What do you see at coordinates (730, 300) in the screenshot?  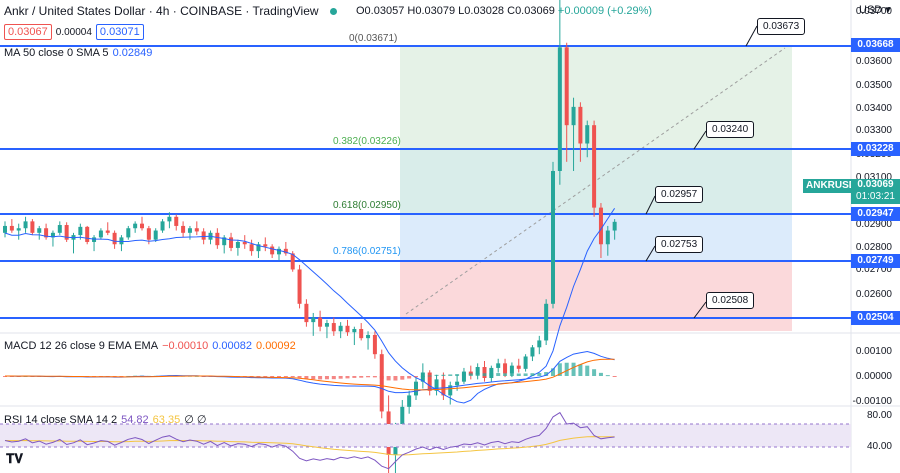 I see `callout-5: 0.02508` at bounding box center [730, 300].